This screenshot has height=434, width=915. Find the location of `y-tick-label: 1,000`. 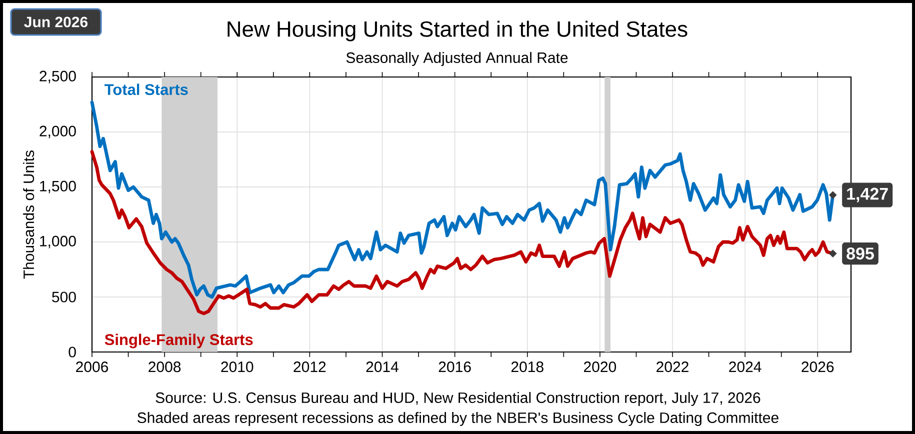

y-tick-label: 1,000 is located at coordinates (58, 242).